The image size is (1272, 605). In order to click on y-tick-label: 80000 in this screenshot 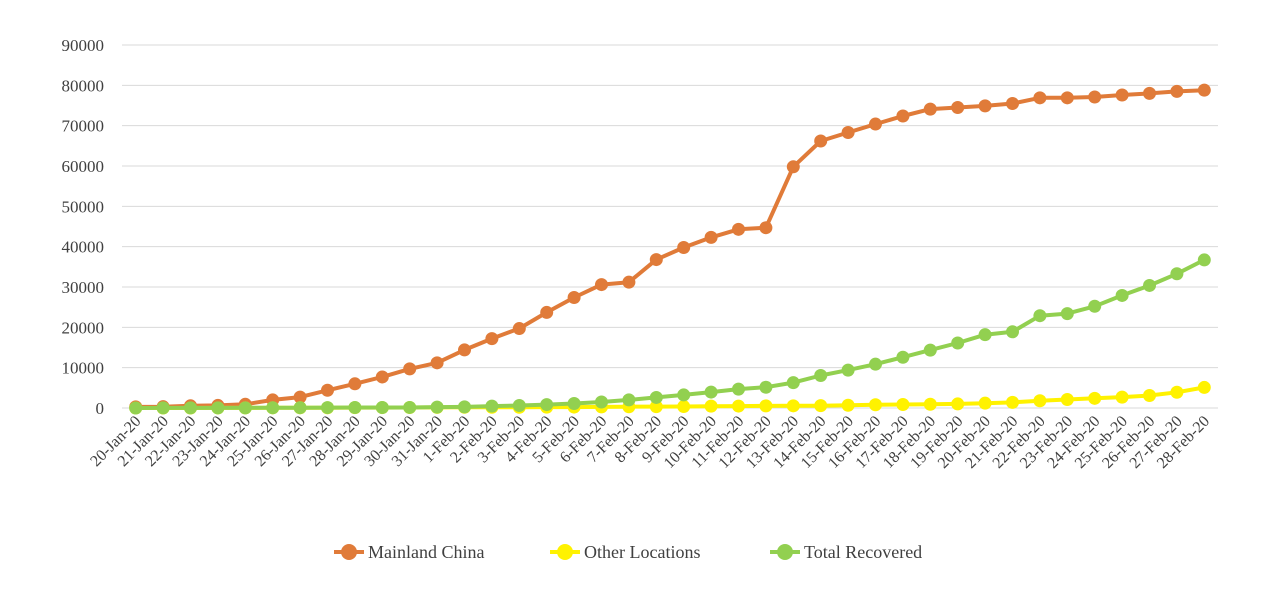, I will do `click(83, 85)`.